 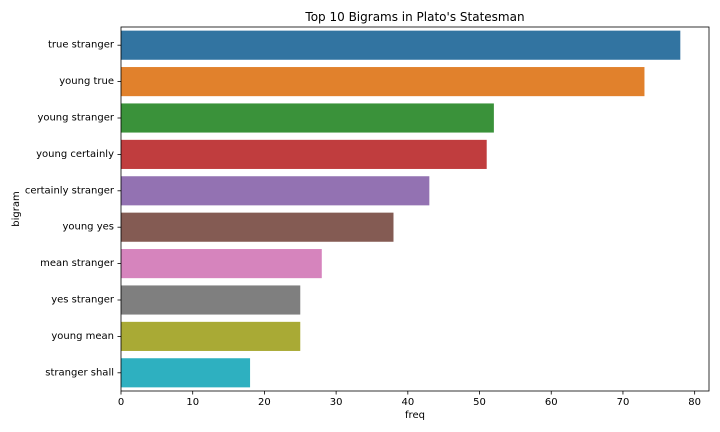 What do you see at coordinates (211, 336) in the screenshot?
I see `bar-young-mean` at bounding box center [211, 336].